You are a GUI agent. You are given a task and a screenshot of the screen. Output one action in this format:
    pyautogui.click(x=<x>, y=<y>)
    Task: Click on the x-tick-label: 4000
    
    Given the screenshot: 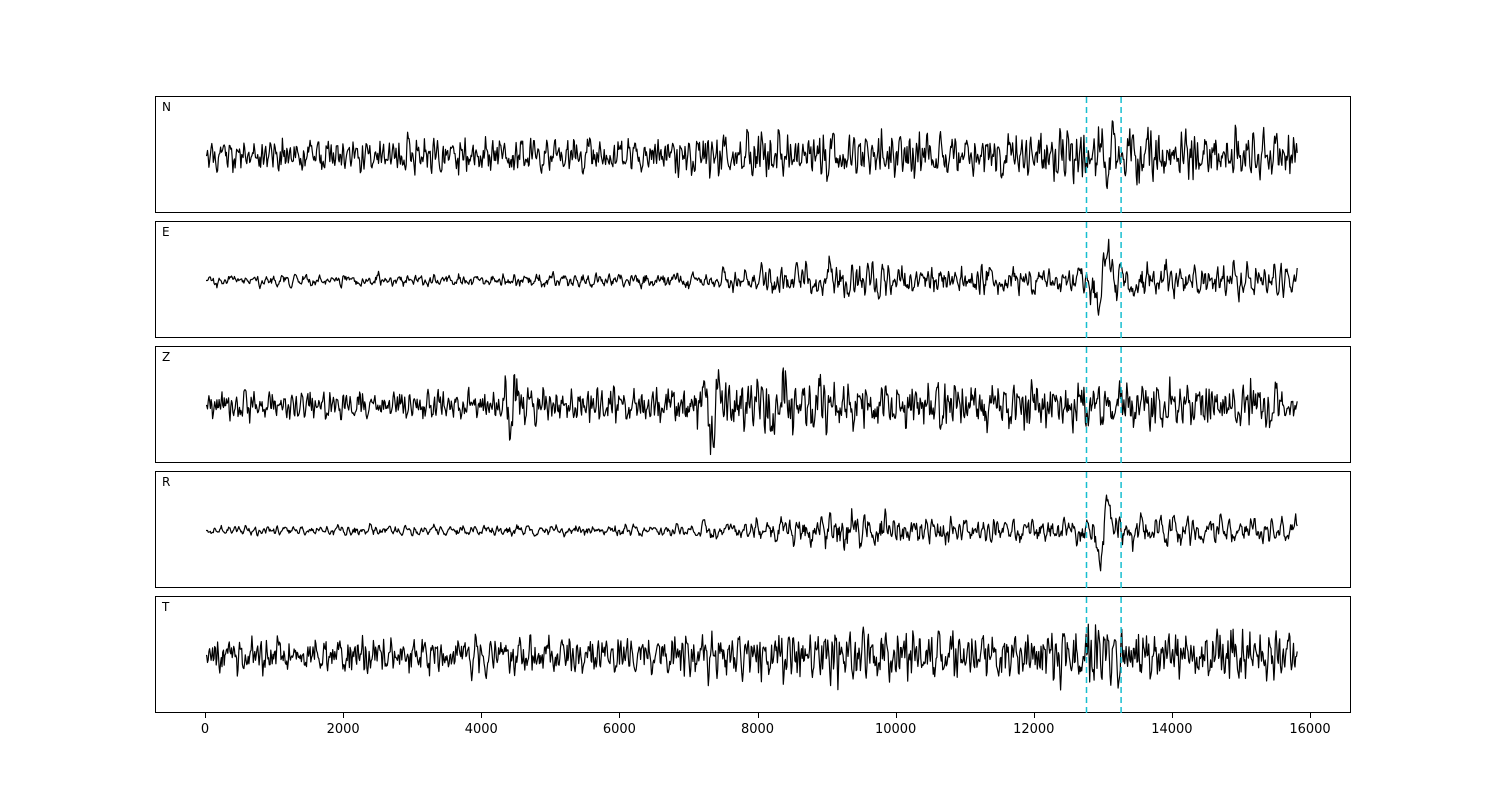 What is the action you would take?
    pyautogui.click(x=481, y=729)
    